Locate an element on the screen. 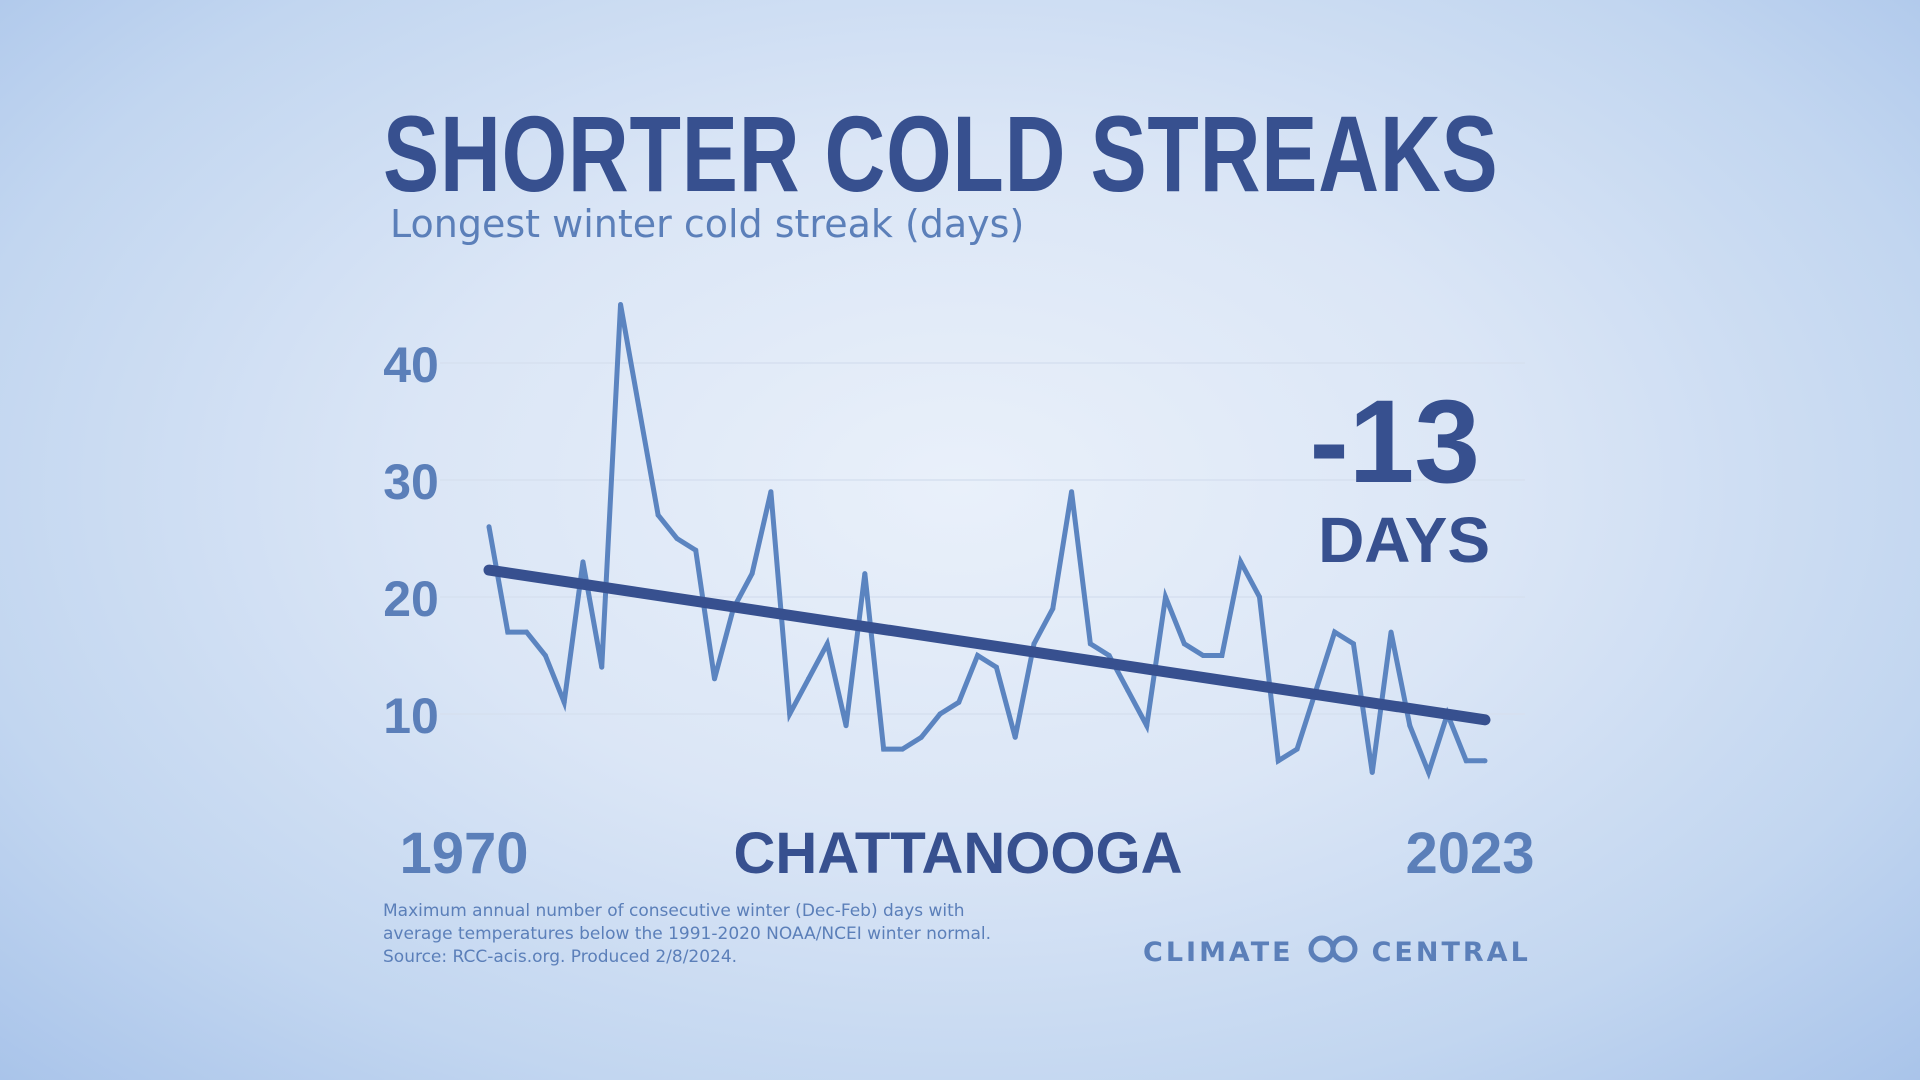 Image resolution: width=1920 pixels, height=1080 pixels. footnote-line-3: Source: RCC-acis.org. Produced 2/8/2024. is located at coordinates (560, 957).